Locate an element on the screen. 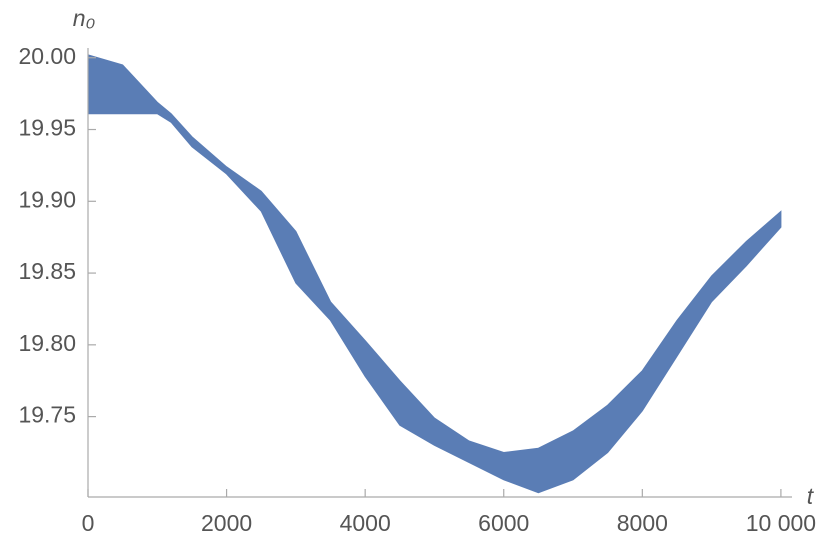 This screenshot has width=830, height=551. y-tick-label: 19.90 is located at coordinates (47, 199).